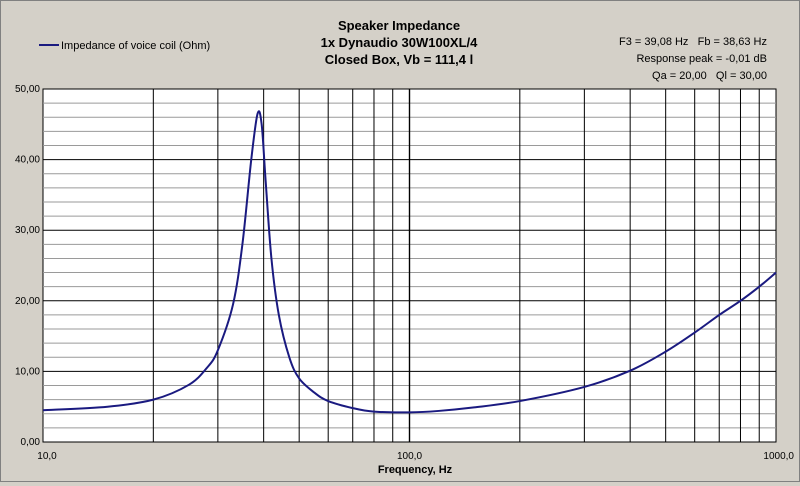 The height and width of the screenshot is (486, 800). Describe the element at coordinates (399, 59) in the screenshot. I see `chart-title-line-3: Closed Box, Vb = 111,4 l` at that location.